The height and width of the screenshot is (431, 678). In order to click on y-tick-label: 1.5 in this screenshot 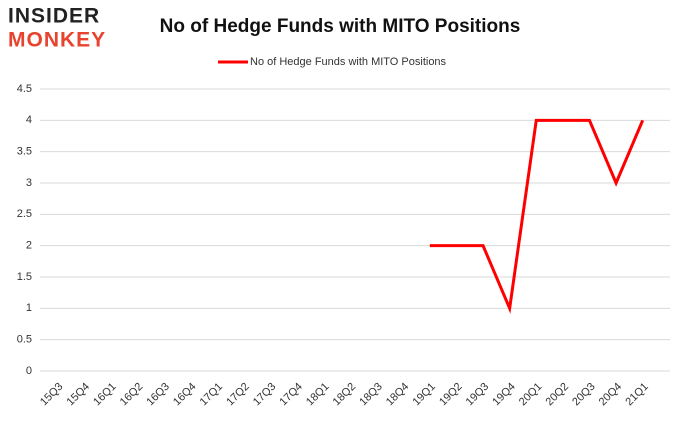, I will do `click(24, 277)`.